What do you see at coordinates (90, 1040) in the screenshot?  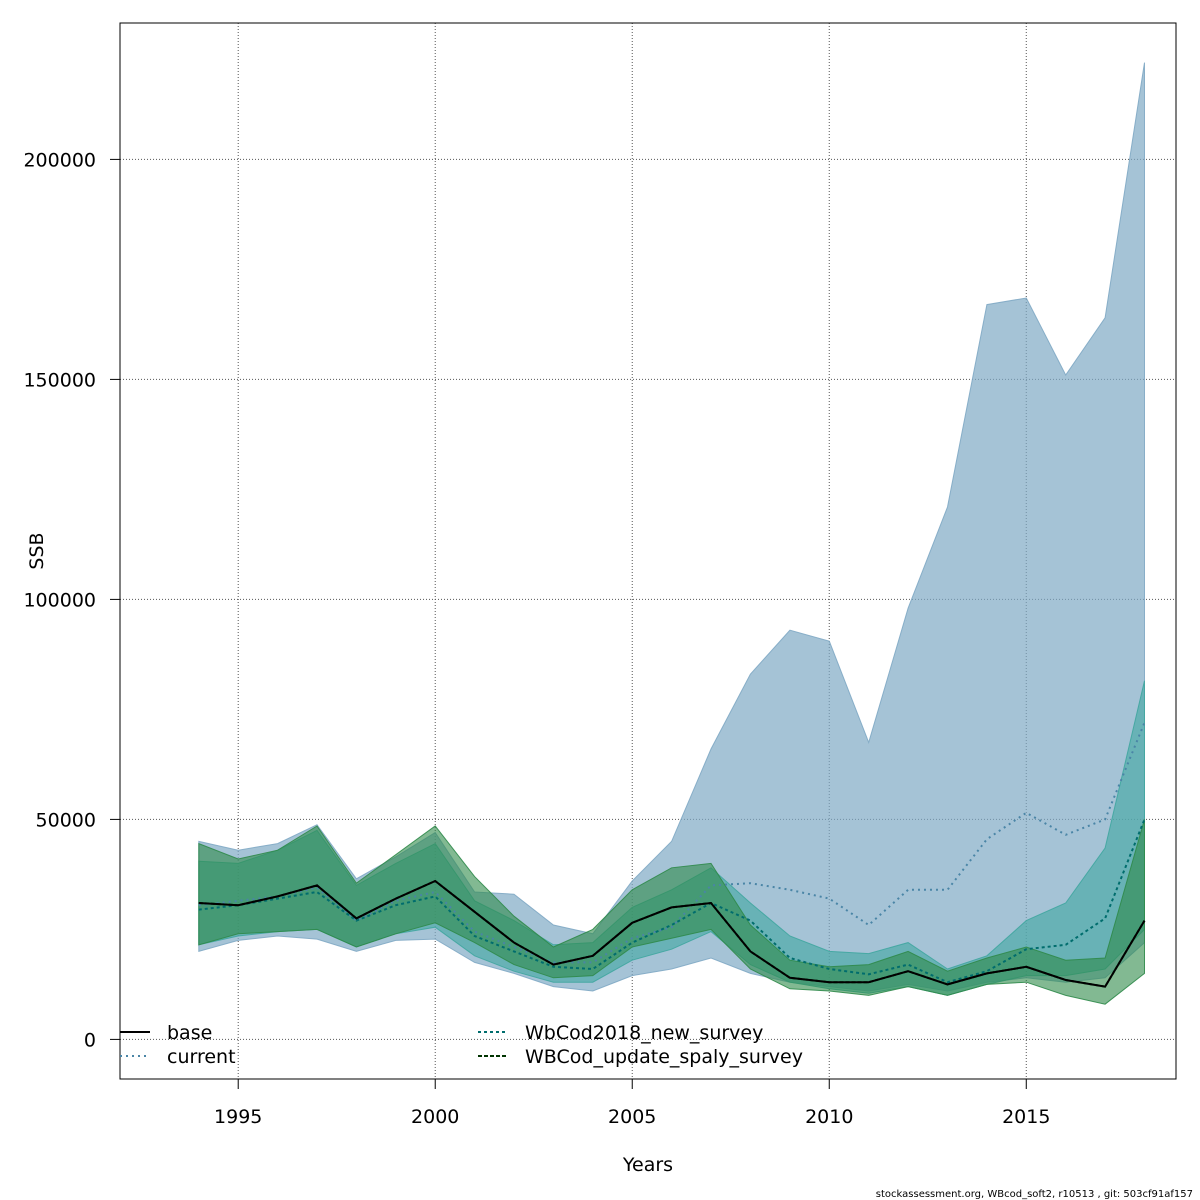 I see `y-tick-label-0: 0` at bounding box center [90, 1040].